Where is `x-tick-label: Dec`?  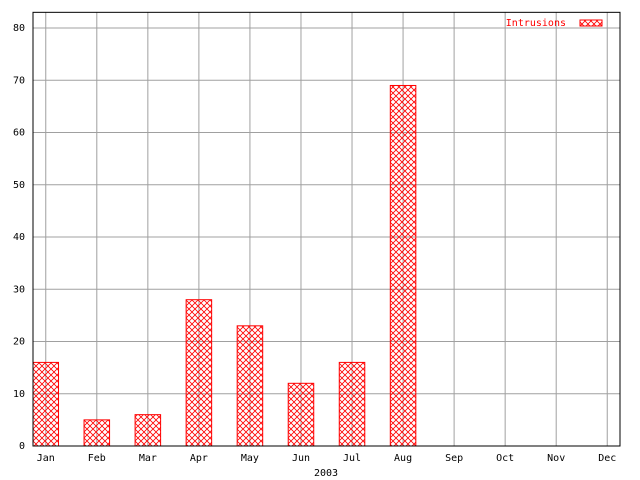
x-tick-label: Dec is located at coordinates (607, 458).